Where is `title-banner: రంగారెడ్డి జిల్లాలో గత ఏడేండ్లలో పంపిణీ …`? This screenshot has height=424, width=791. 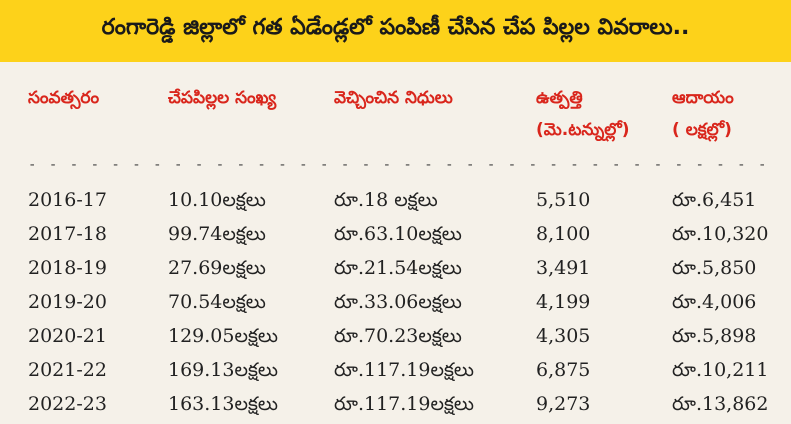 title-banner: రంగారెడ్డి జిల్లాలో గత ఏడేండ్లలో పంపిణీ … is located at coordinates (395, 31).